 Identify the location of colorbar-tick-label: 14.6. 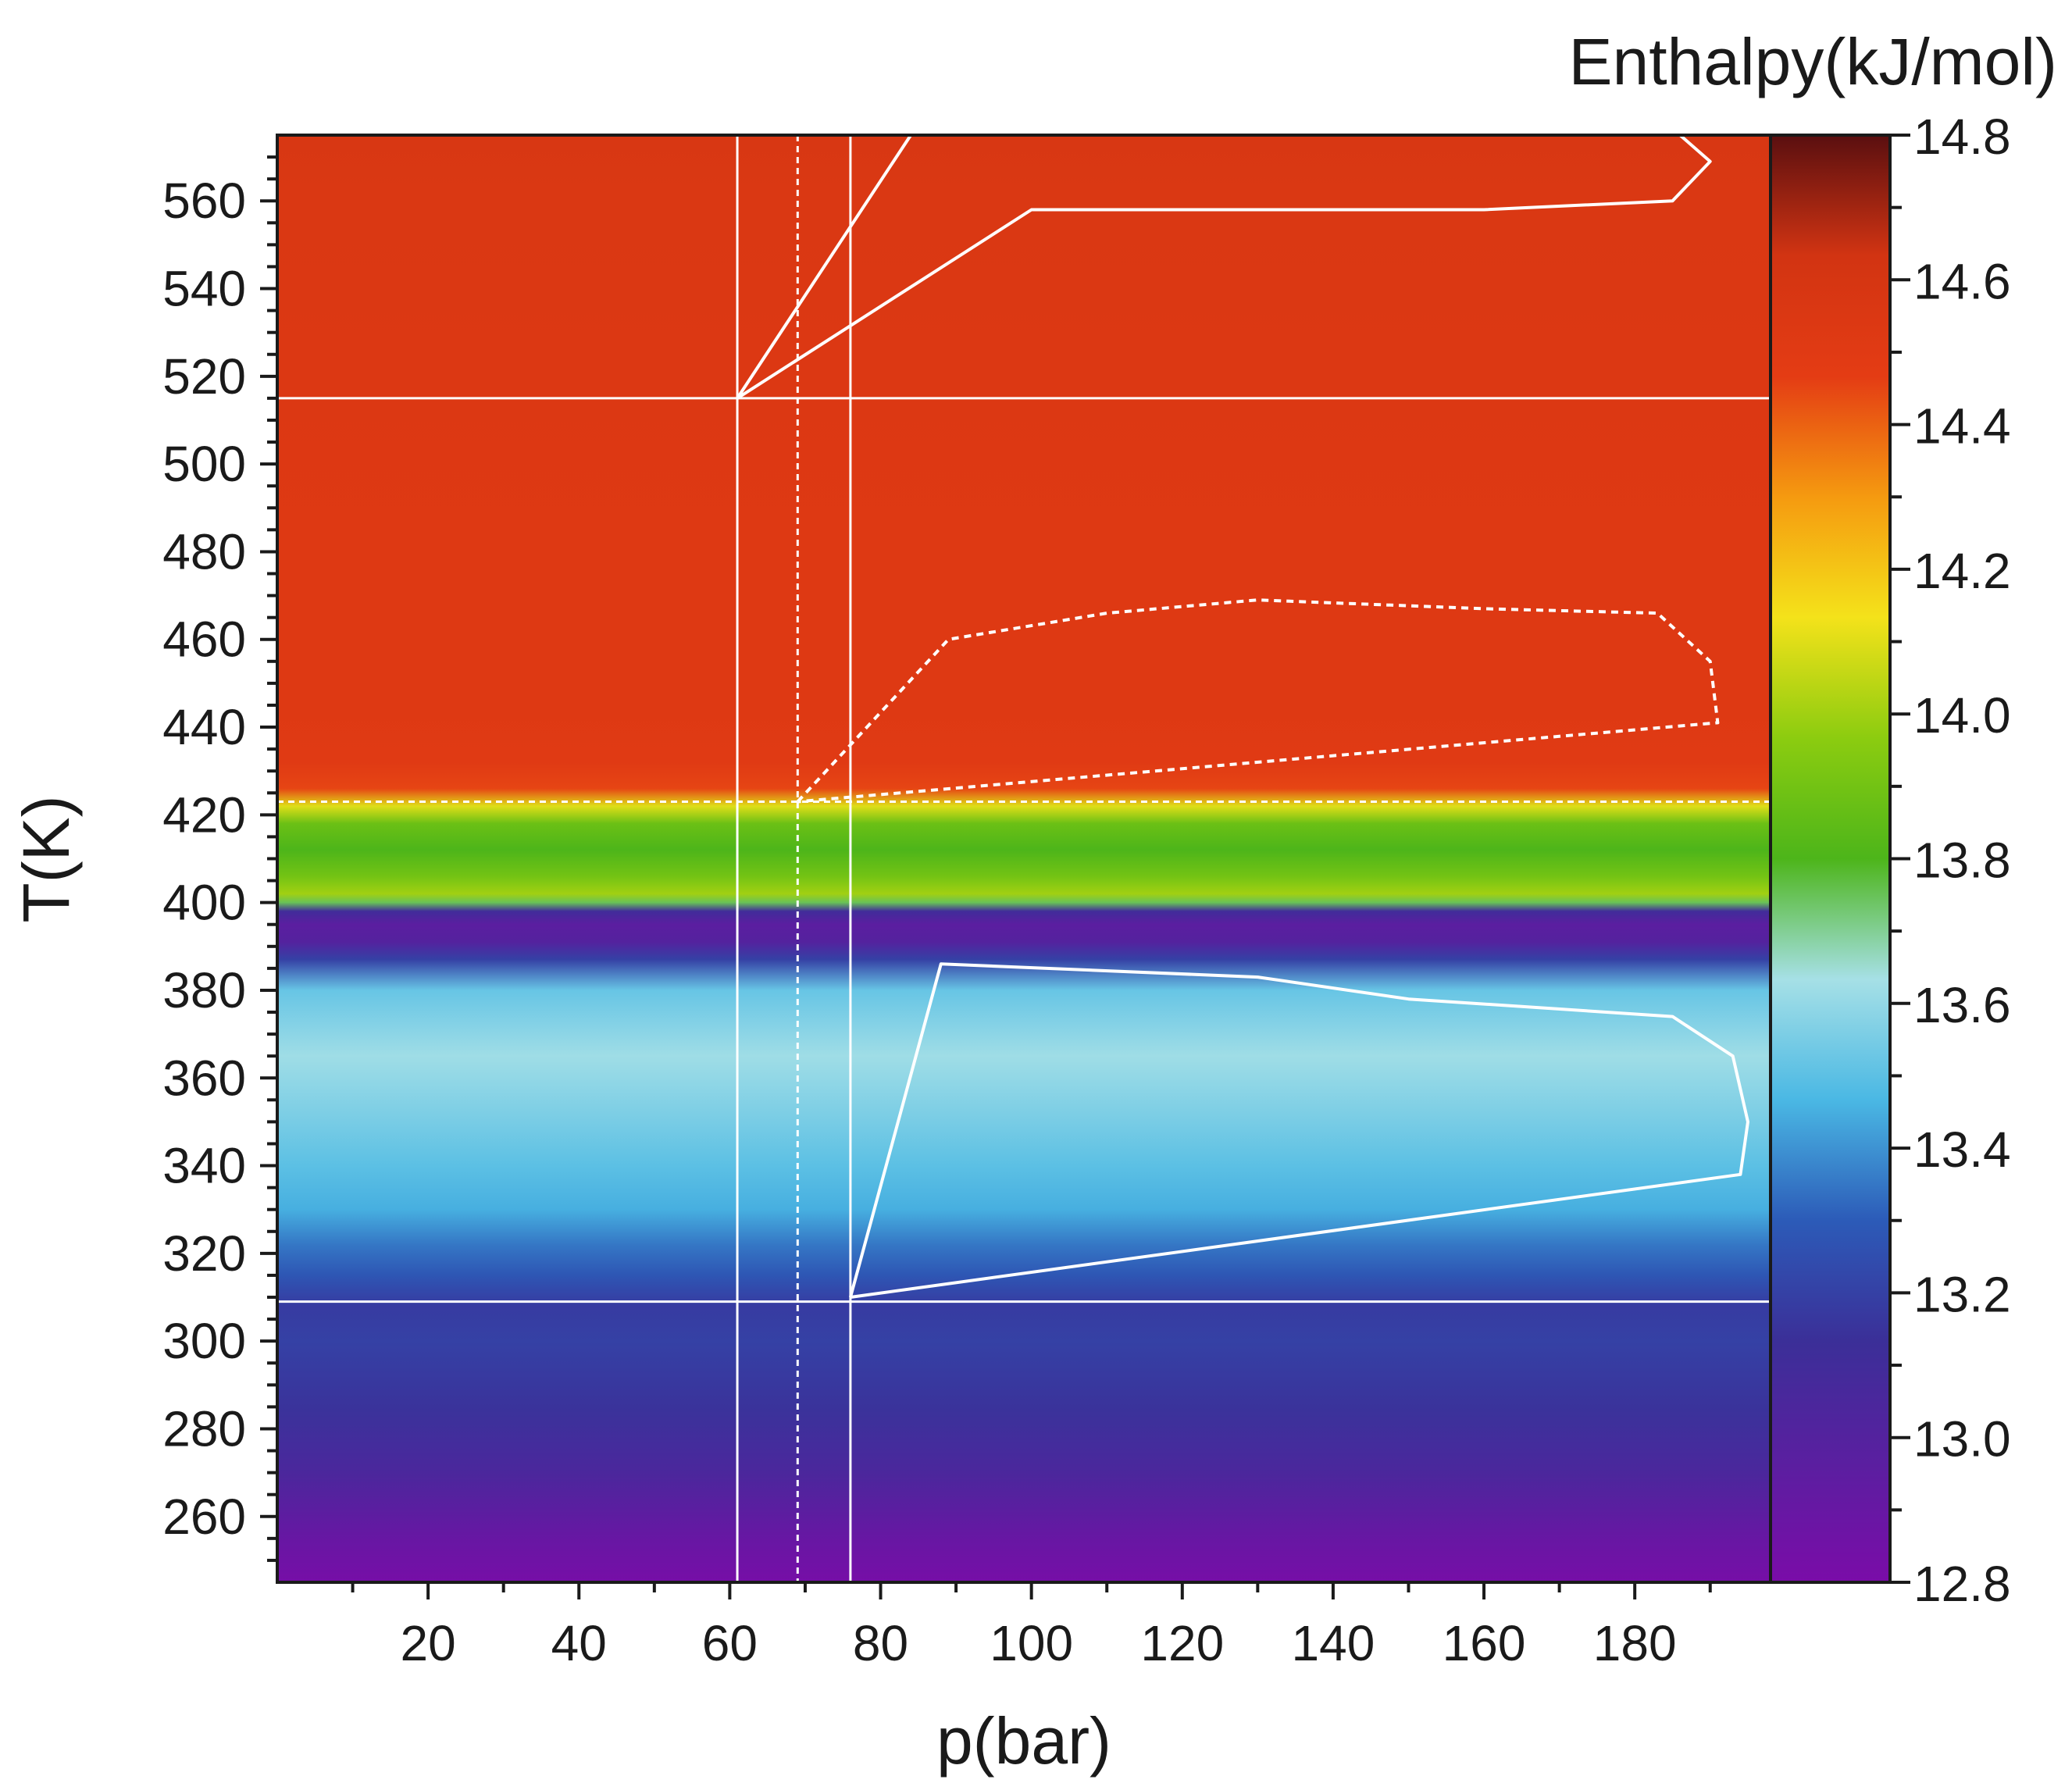
(1962, 281).